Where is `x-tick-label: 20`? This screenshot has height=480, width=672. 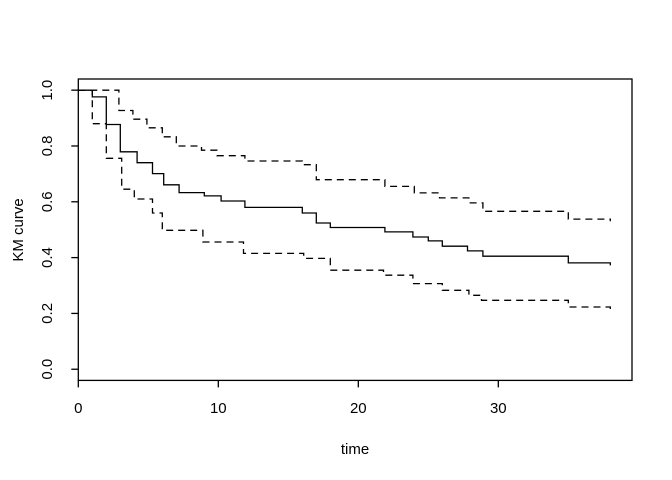 x-tick-label: 20 is located at coordinates (358, 408).